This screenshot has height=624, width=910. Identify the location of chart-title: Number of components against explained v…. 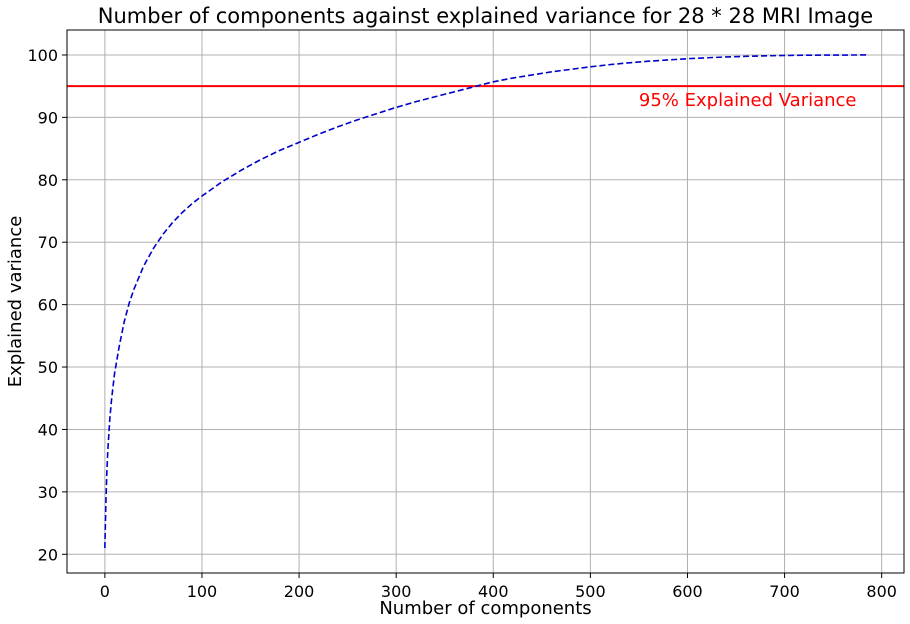
(485, 16).